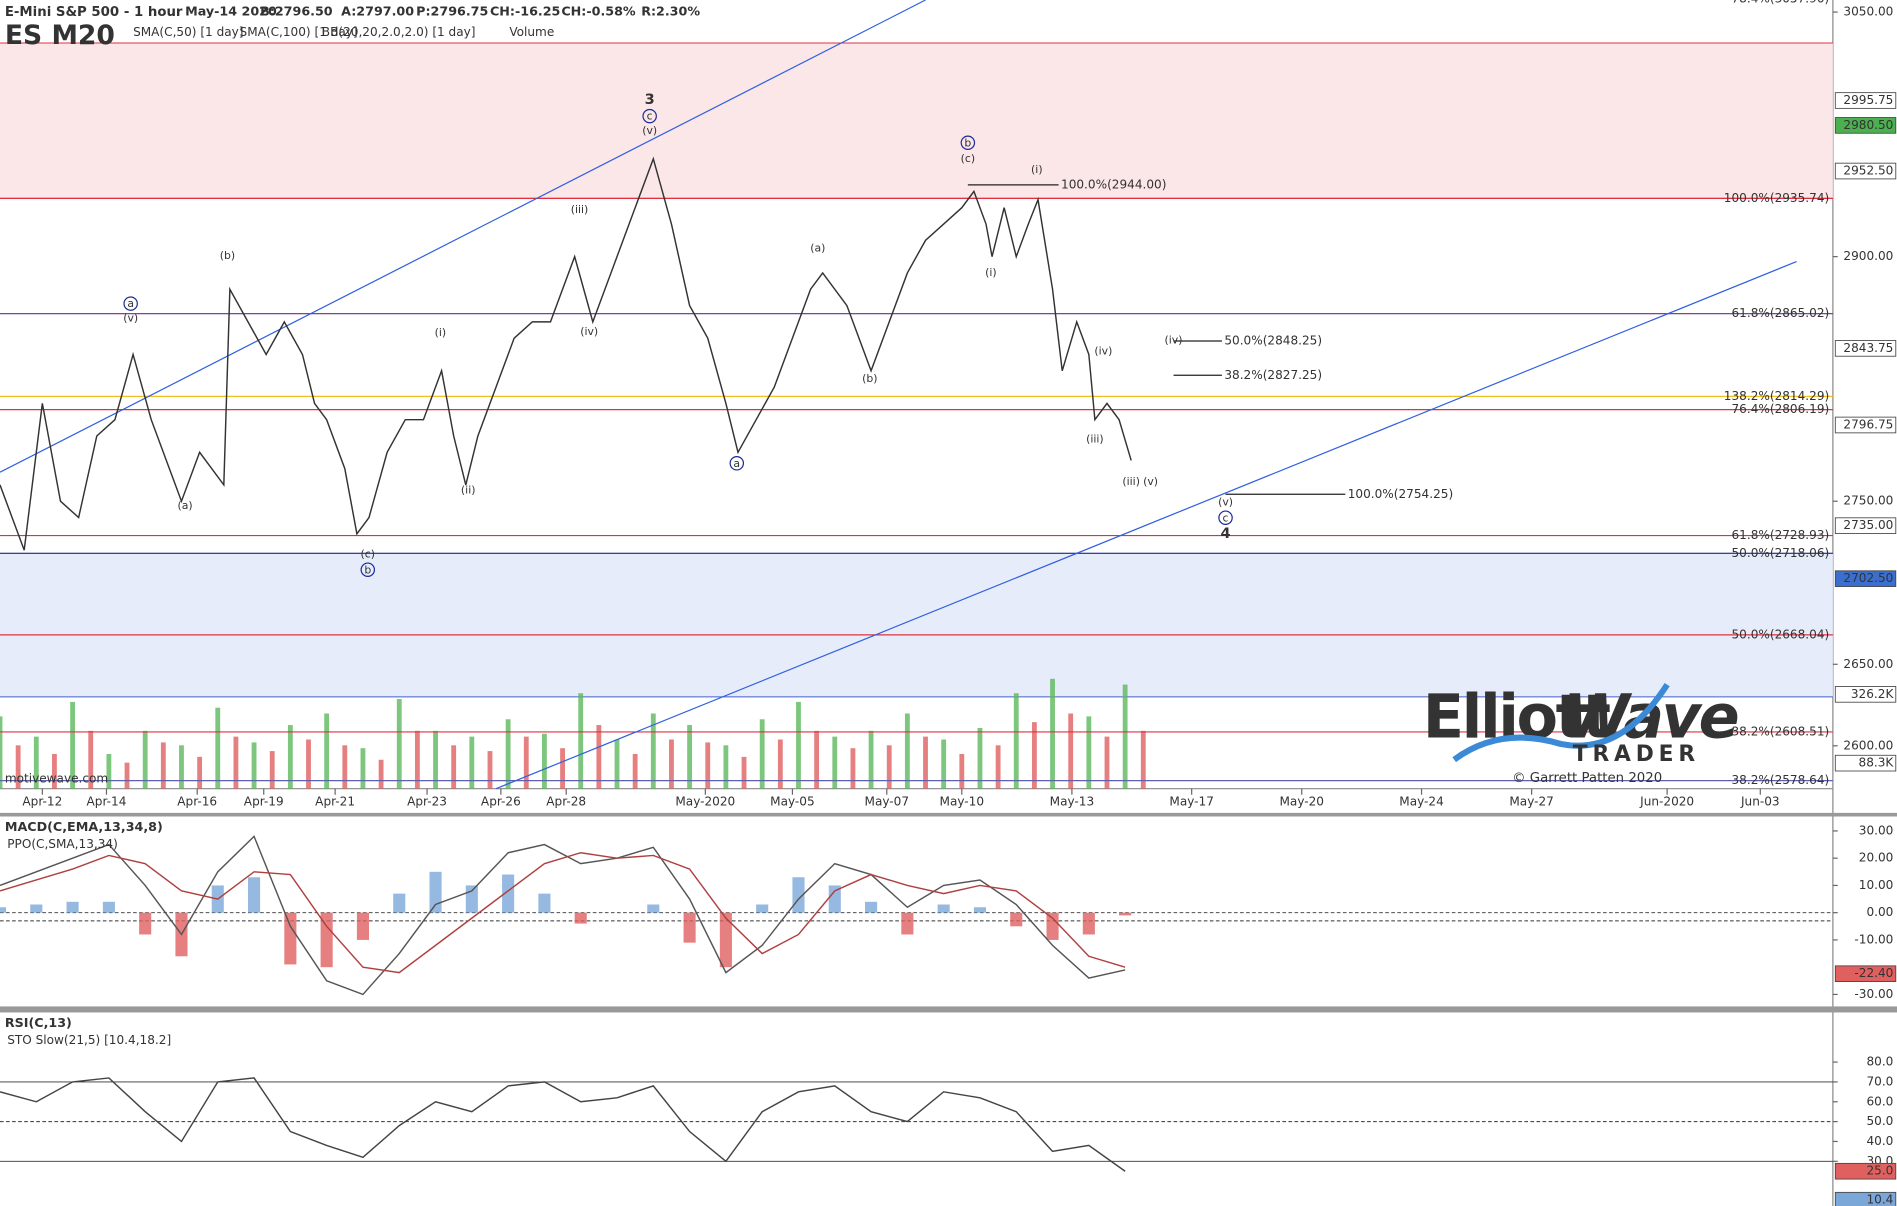 This screenshot has height=1206, width=1897. What do you see at coordinates (1868, 256) in the screenshot?
I see `y-tick-label: 2900.00` at bounding box center [1868, 256].